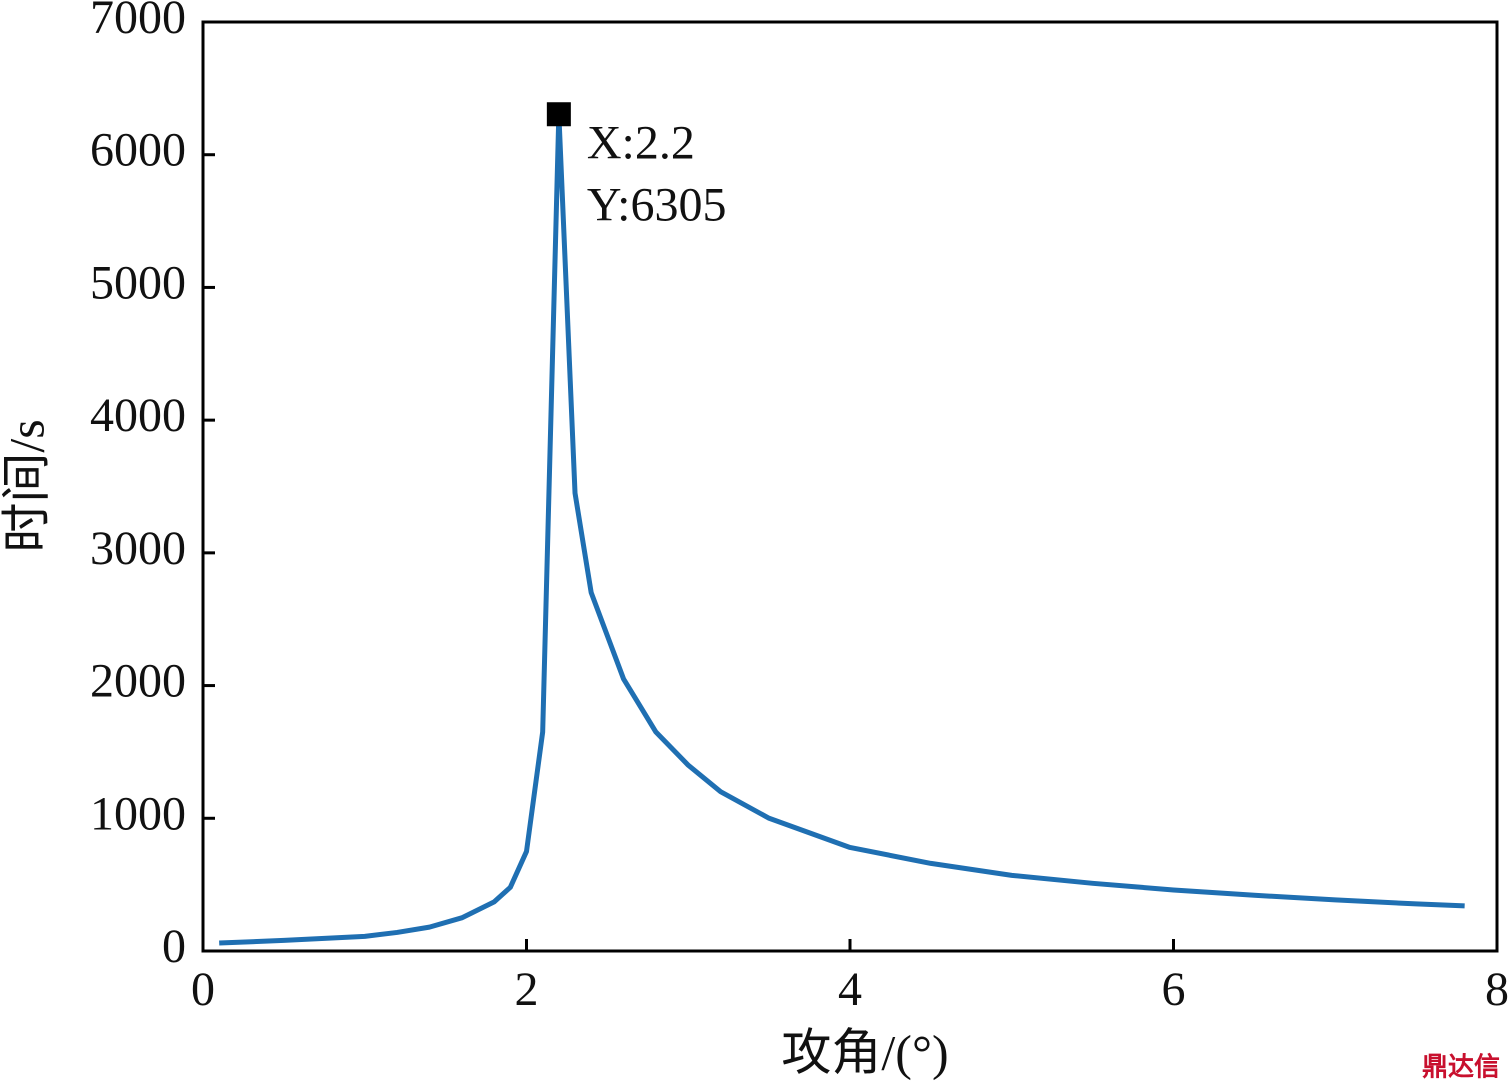  I want to click on y-tick-label: 5000, so click(138, 282).